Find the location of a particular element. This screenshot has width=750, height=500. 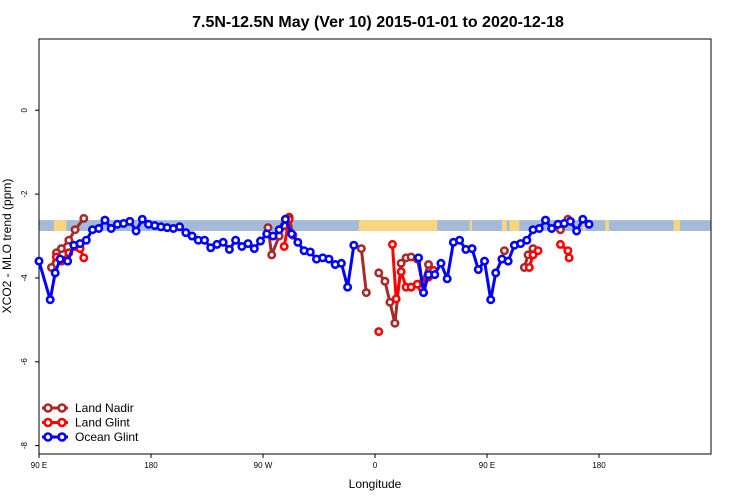

legend-label: Land Nadir is located at coordinates (104, 408).